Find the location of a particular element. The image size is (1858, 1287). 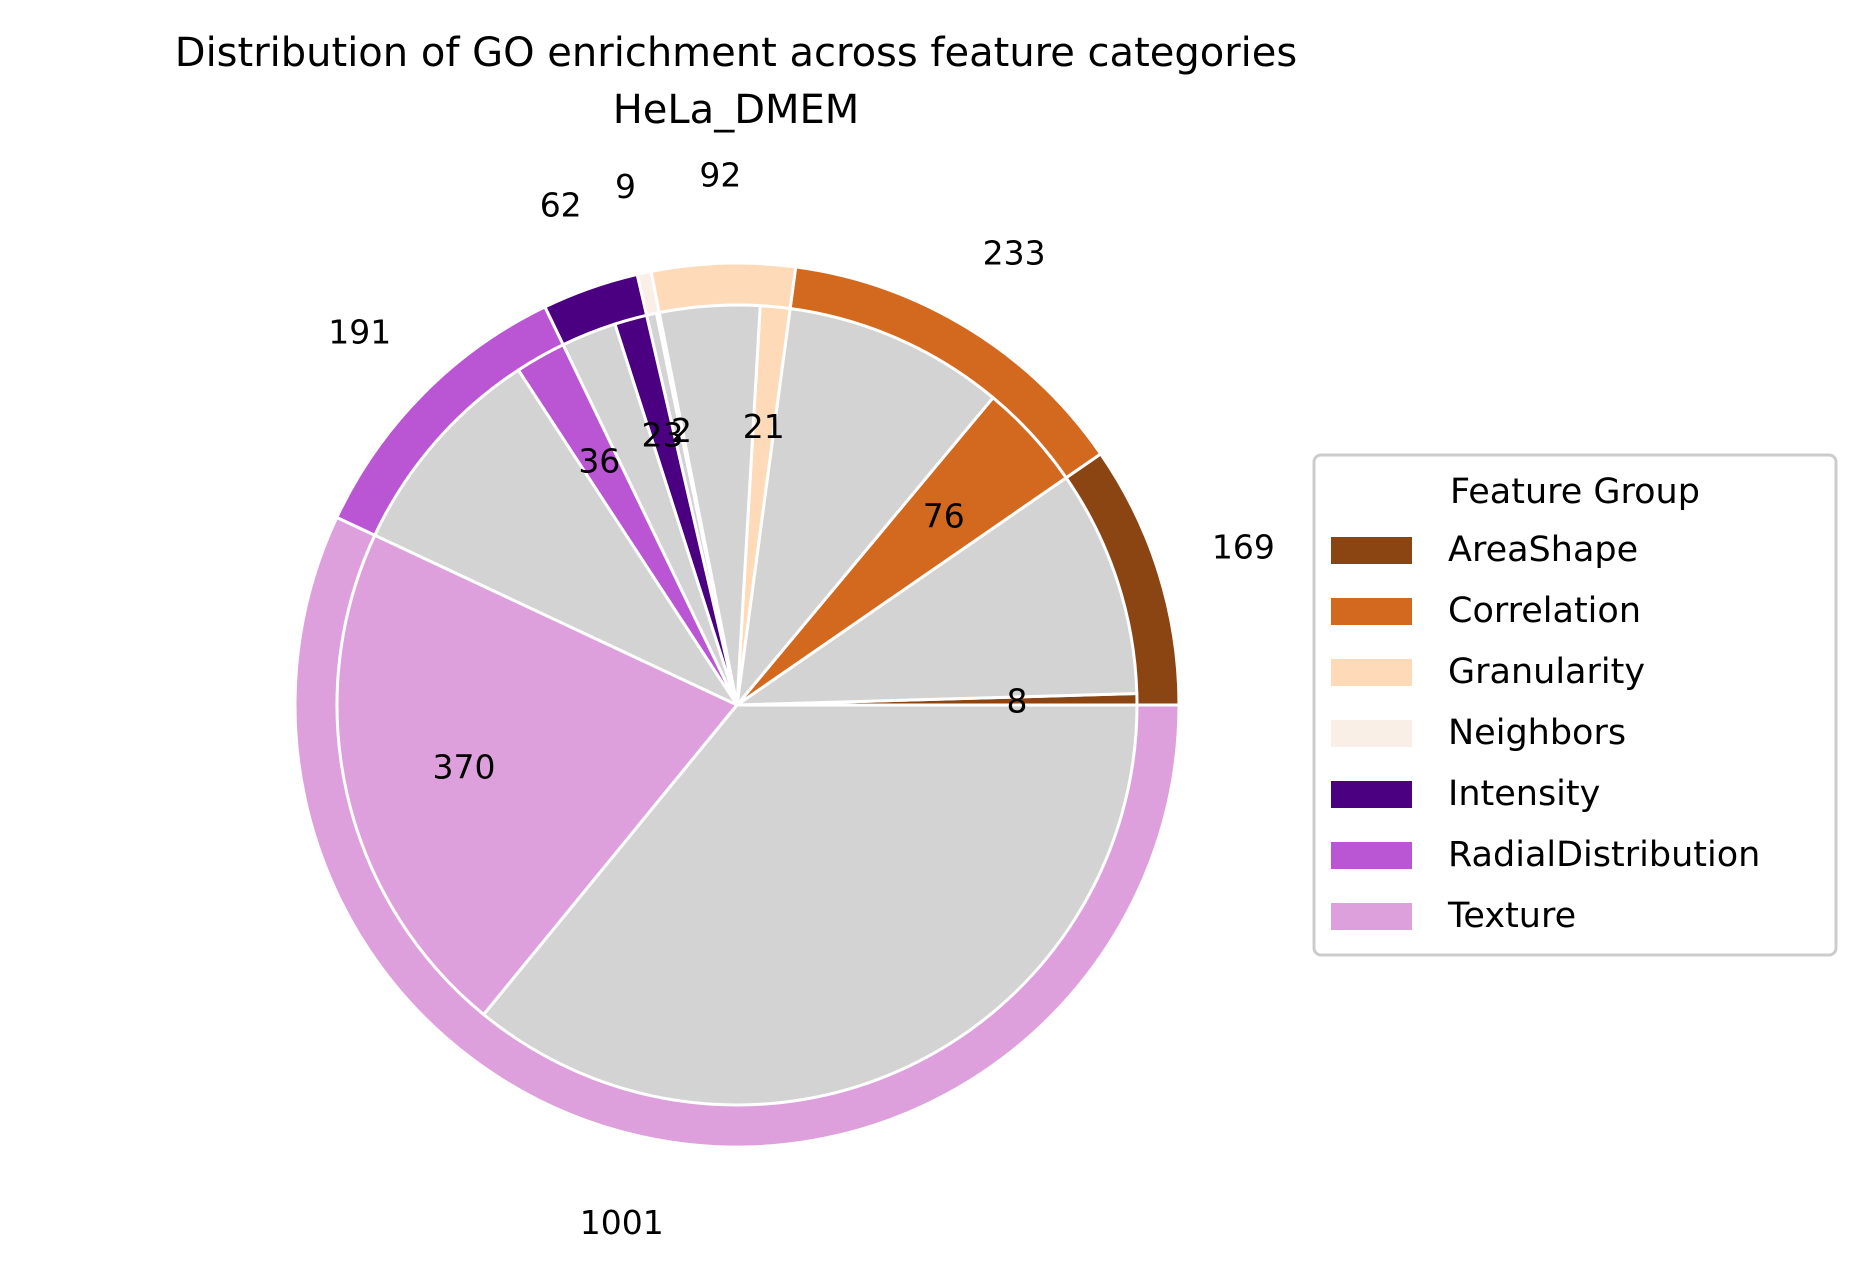

outer-label-texture: 1001 is located at coordinates (622, 1222).